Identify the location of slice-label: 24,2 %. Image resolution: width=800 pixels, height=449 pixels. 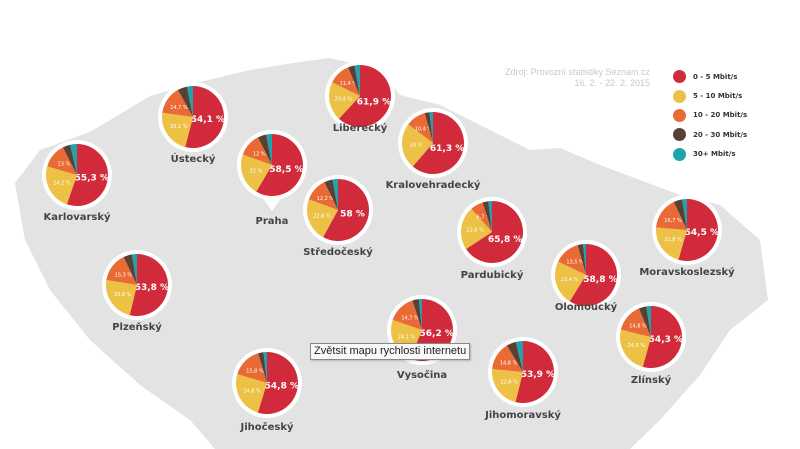
(62, 183).